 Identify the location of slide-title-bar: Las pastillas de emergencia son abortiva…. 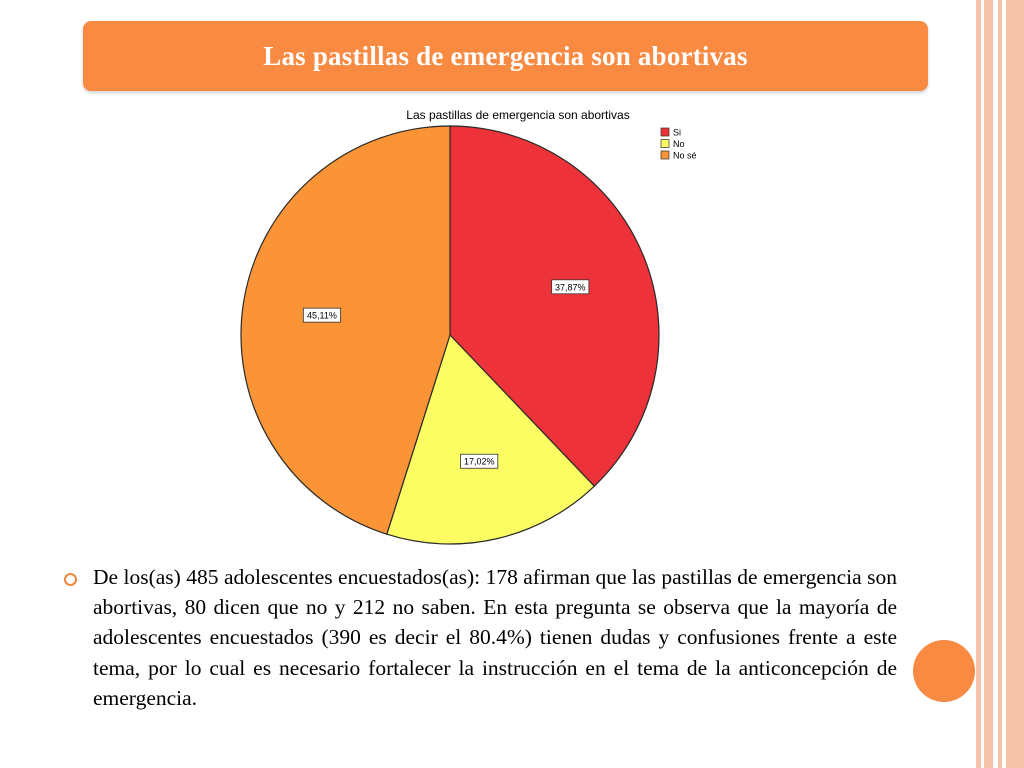
(505, 56).